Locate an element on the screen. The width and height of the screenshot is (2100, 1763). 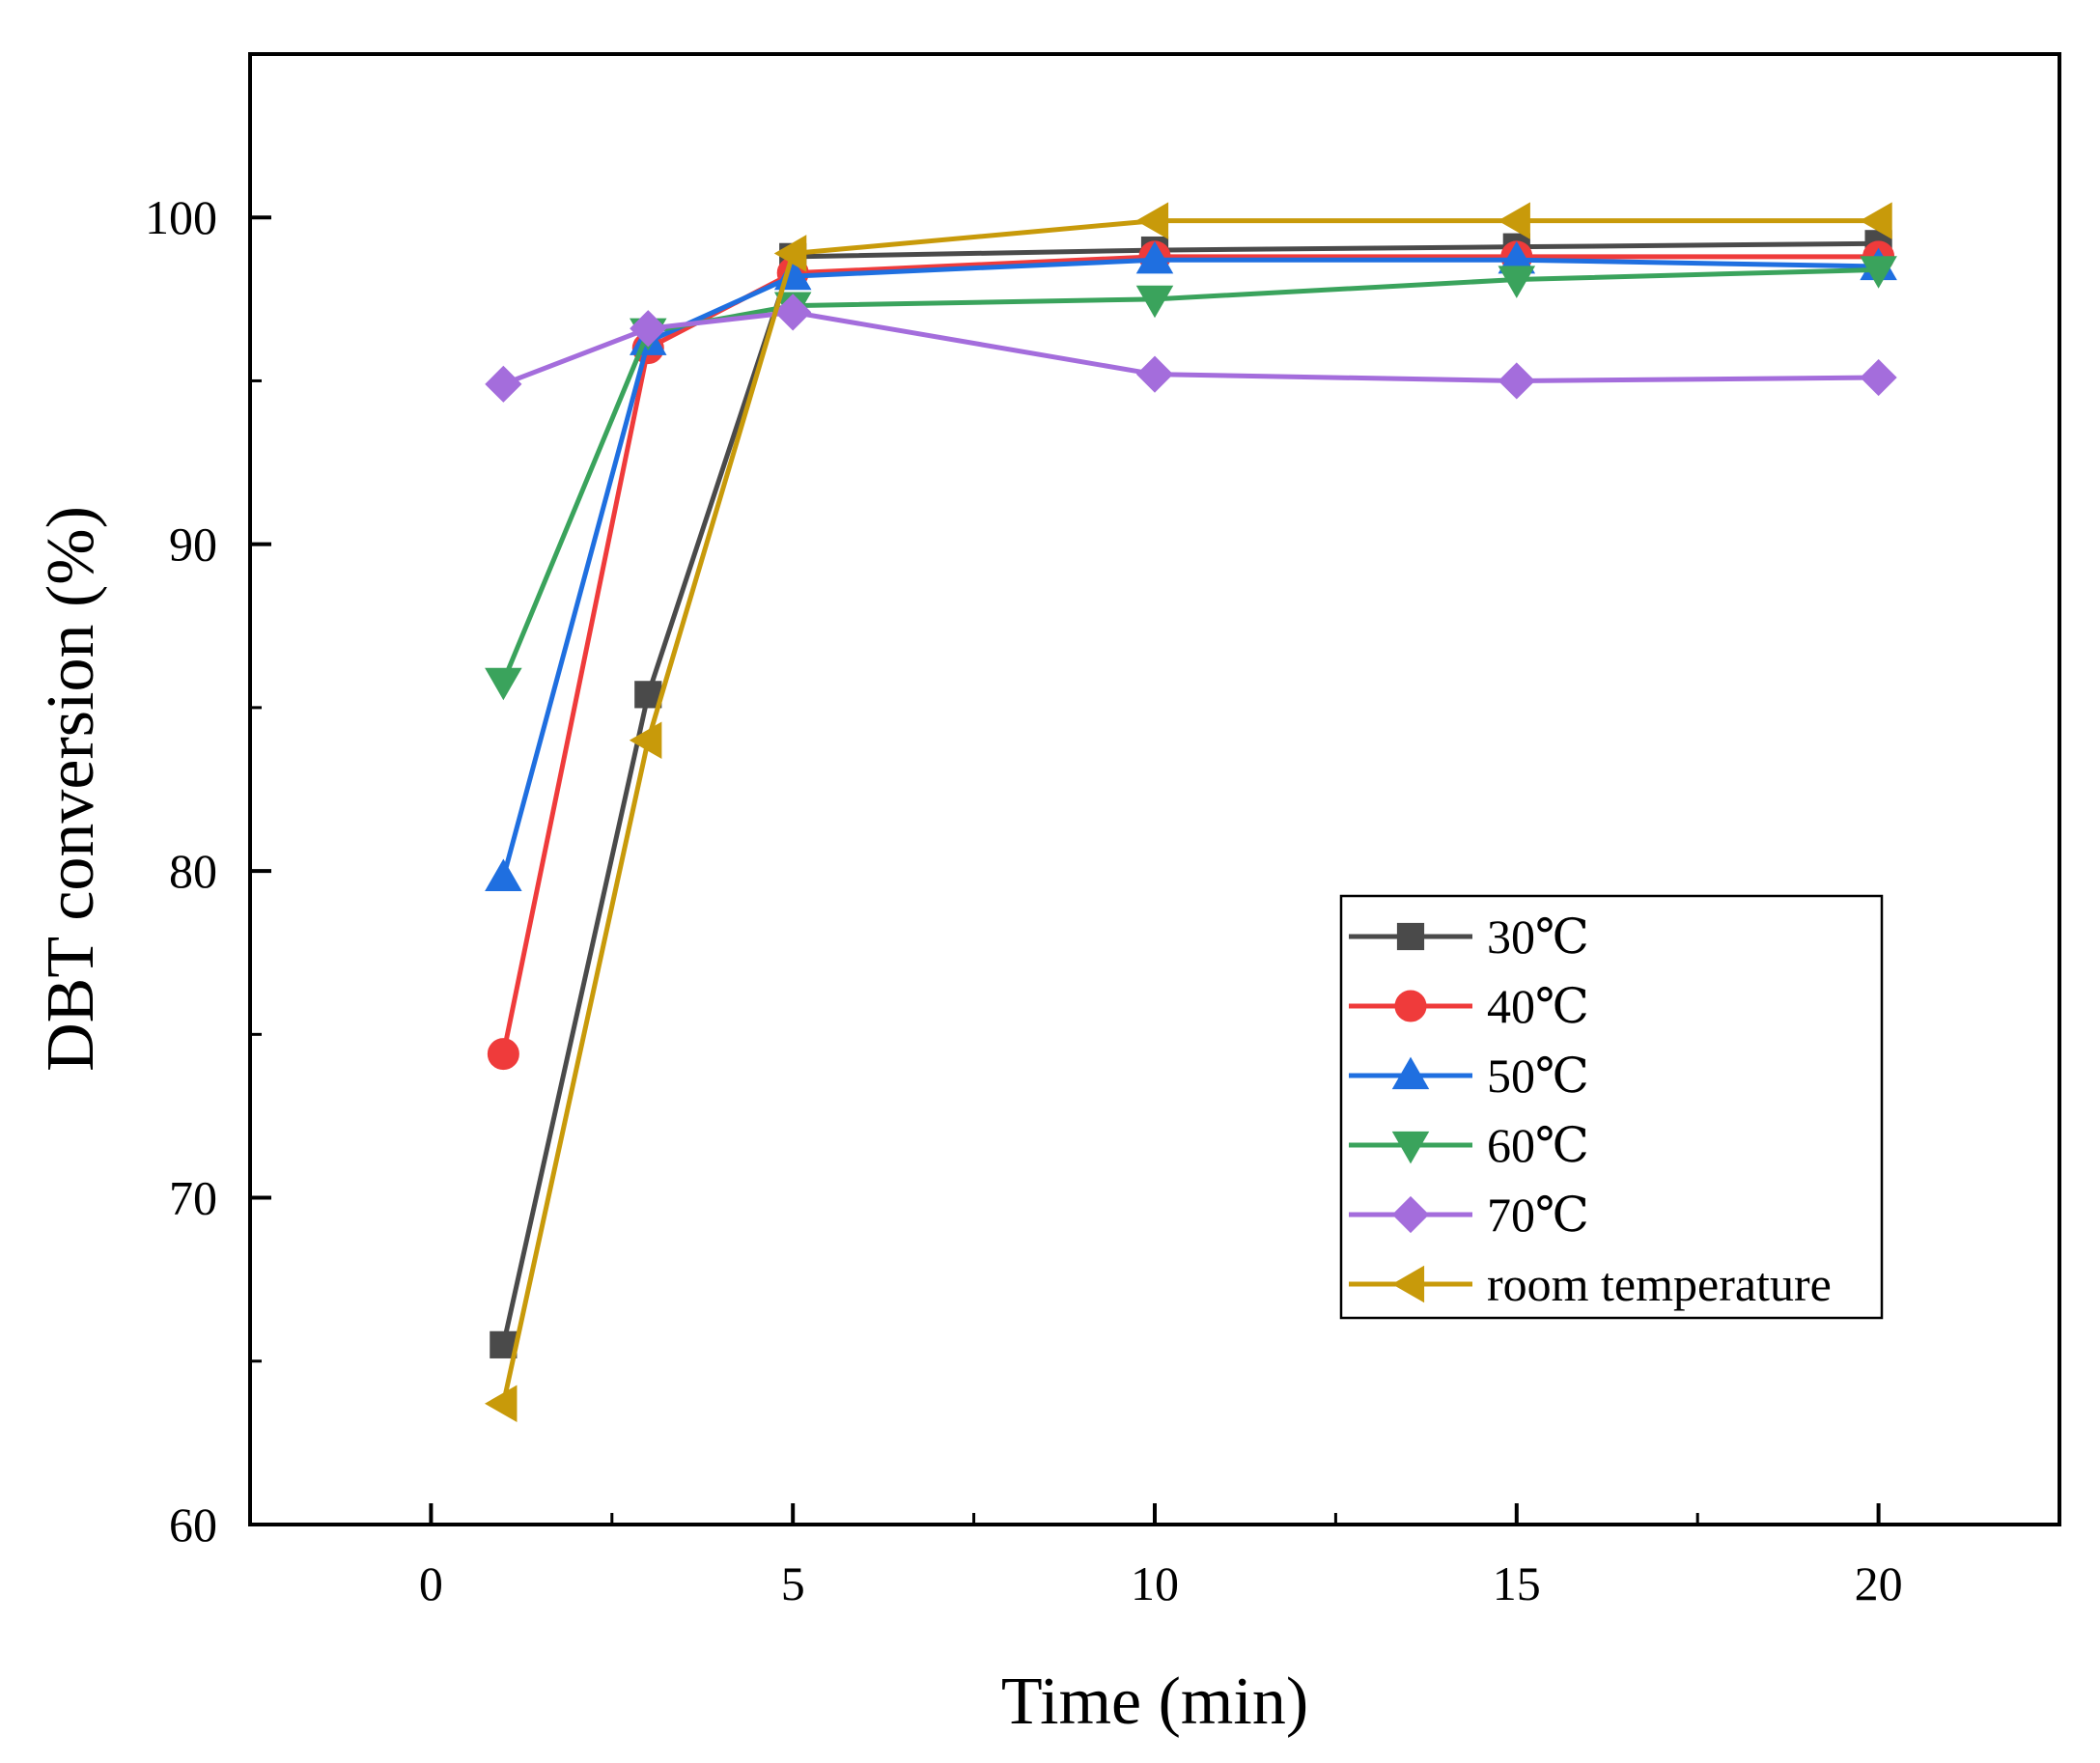
legend-entry: 50℃ is located at coordinates (1469, 1076).